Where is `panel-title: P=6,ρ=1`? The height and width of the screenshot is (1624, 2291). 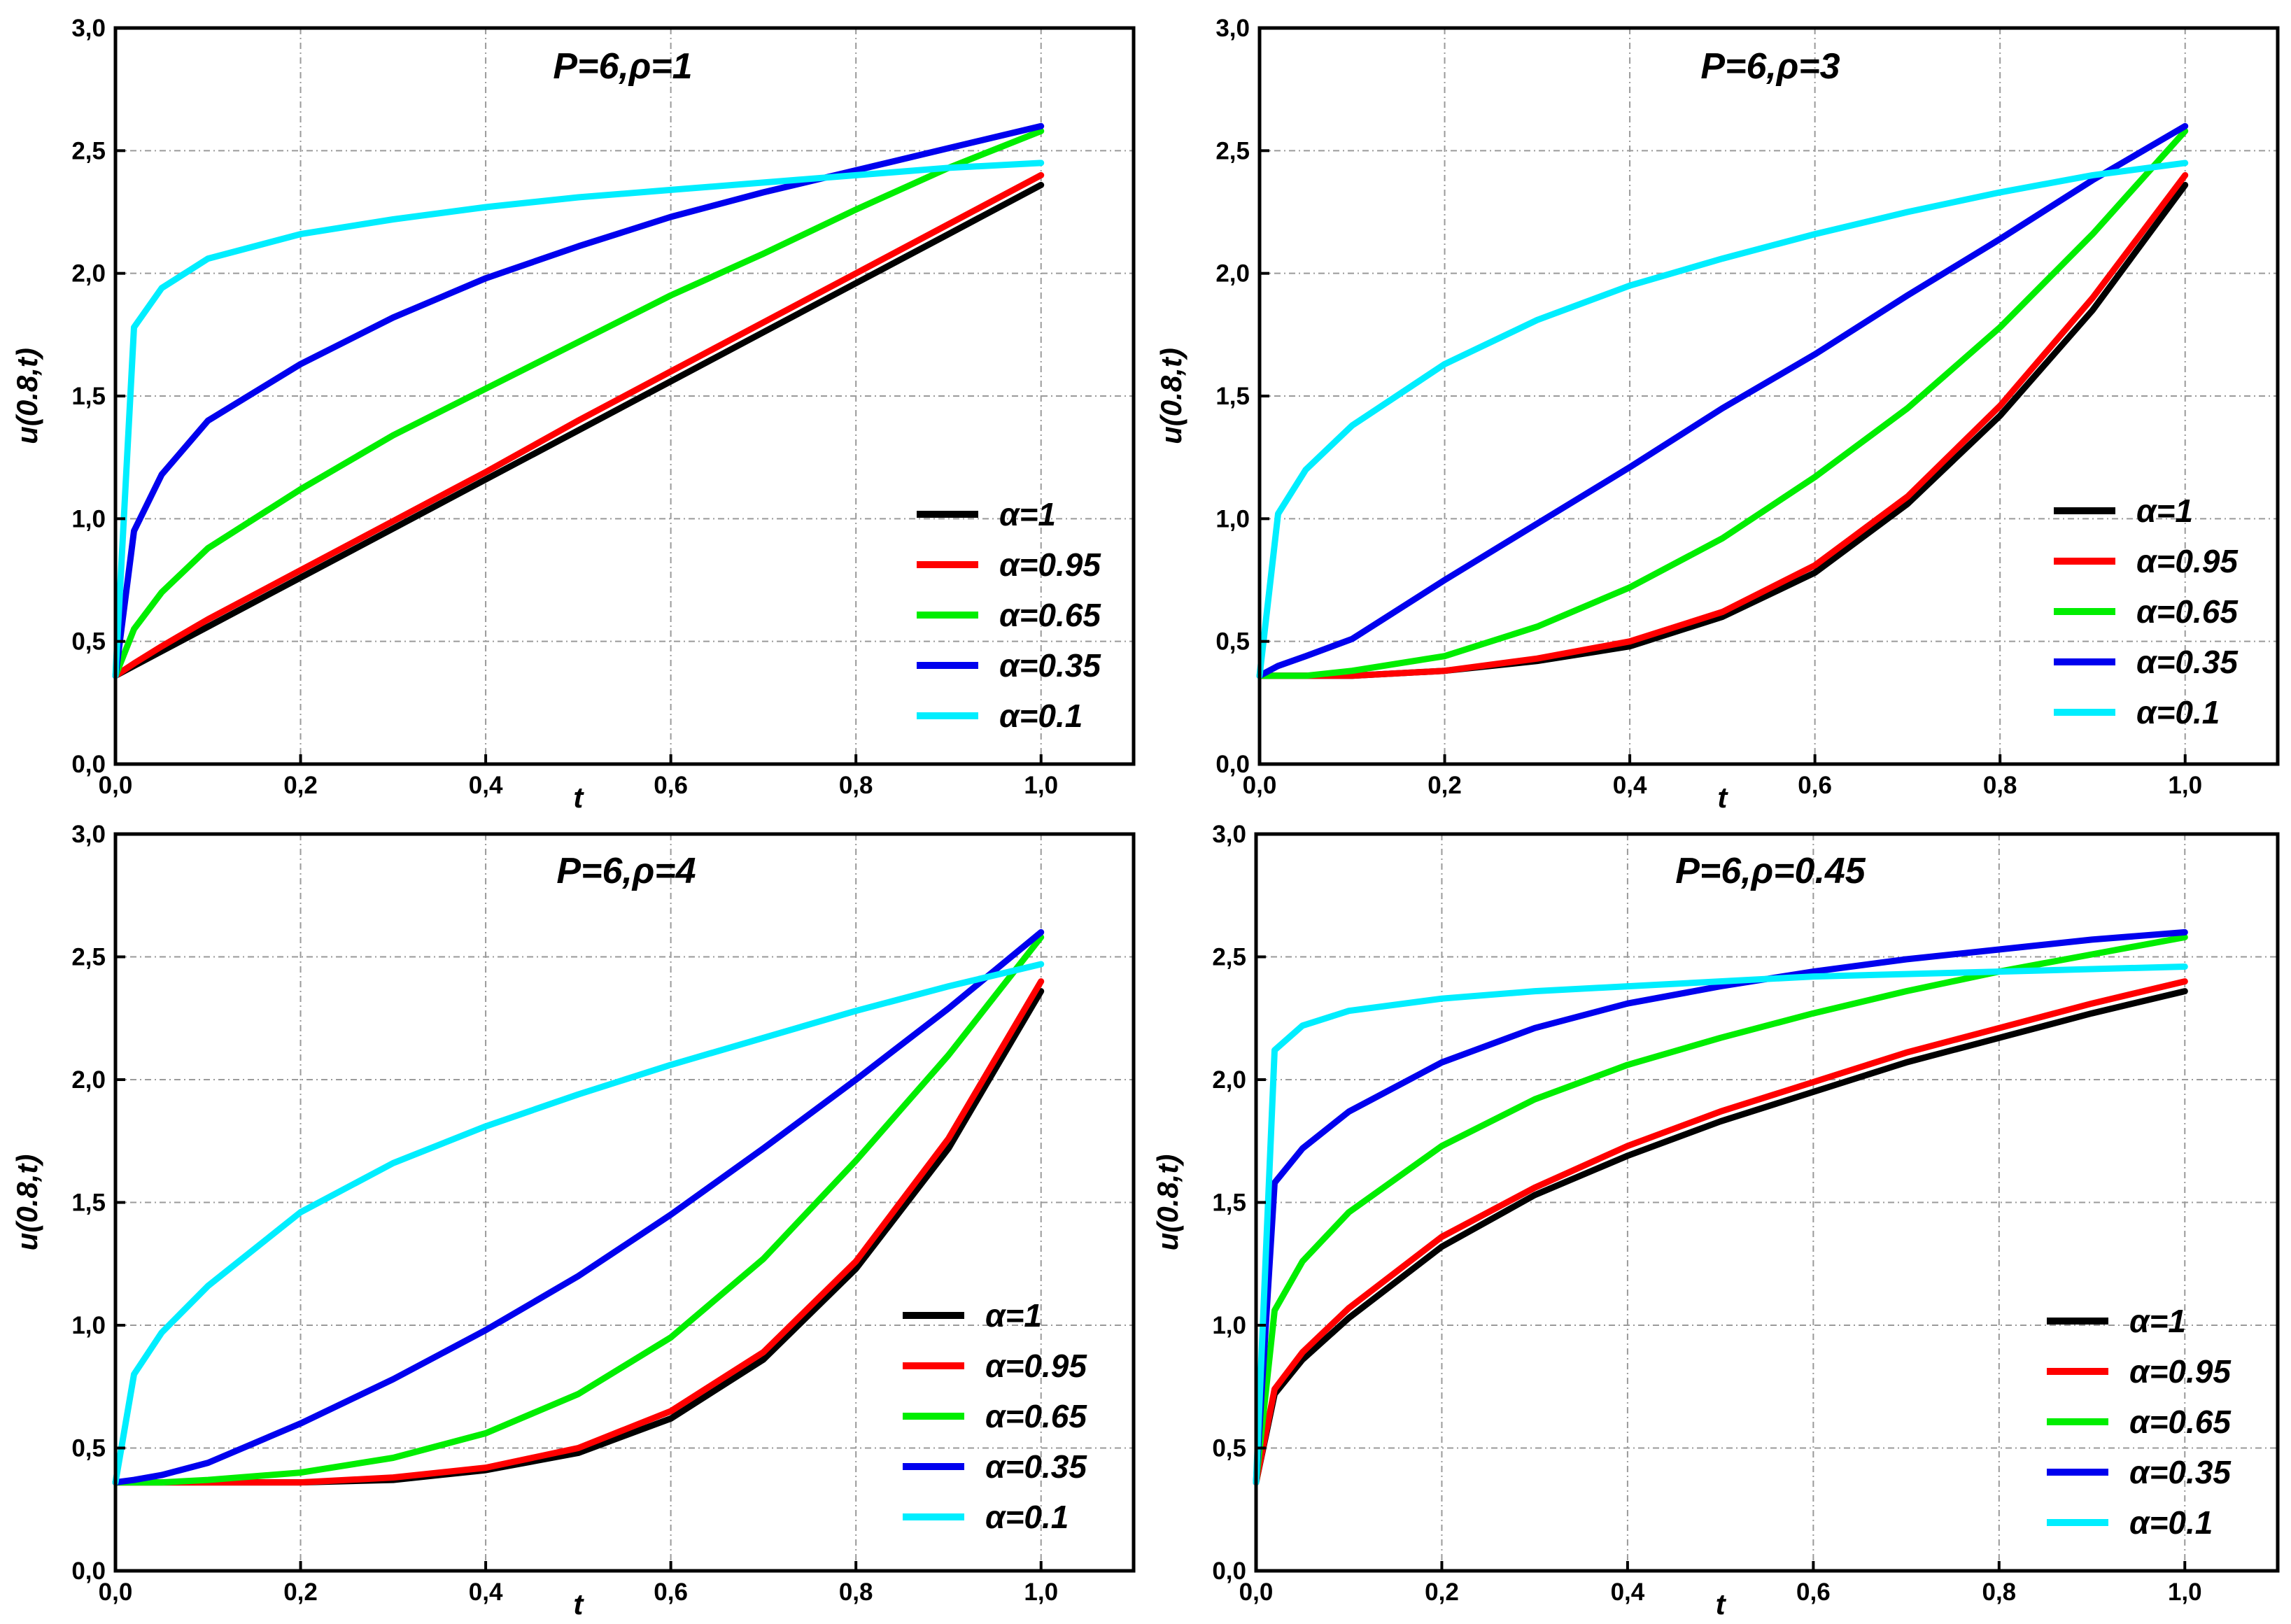 panel-title: P=6,ρ=1 is located at coordinates (622, 67).